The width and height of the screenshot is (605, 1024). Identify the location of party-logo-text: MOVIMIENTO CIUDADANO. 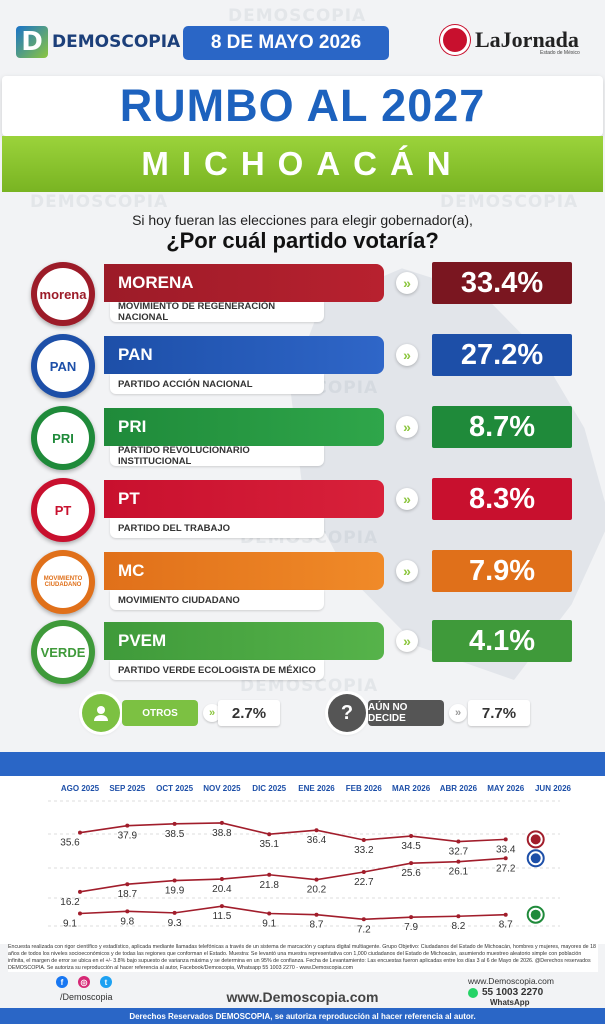
(63, 582).